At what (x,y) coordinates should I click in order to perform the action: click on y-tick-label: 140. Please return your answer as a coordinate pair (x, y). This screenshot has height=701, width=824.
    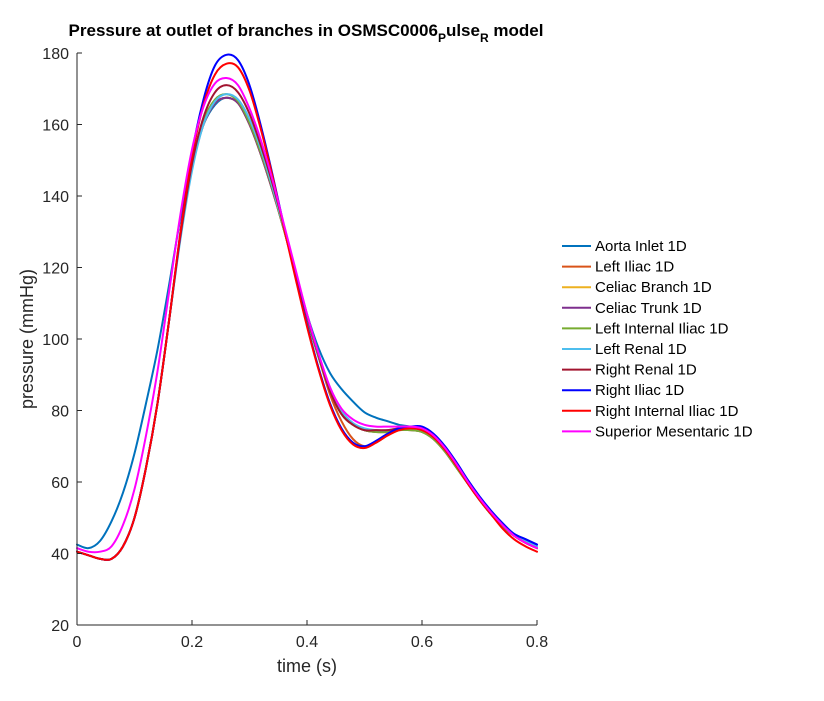
    Looking at the image, I should click on (55, 197).